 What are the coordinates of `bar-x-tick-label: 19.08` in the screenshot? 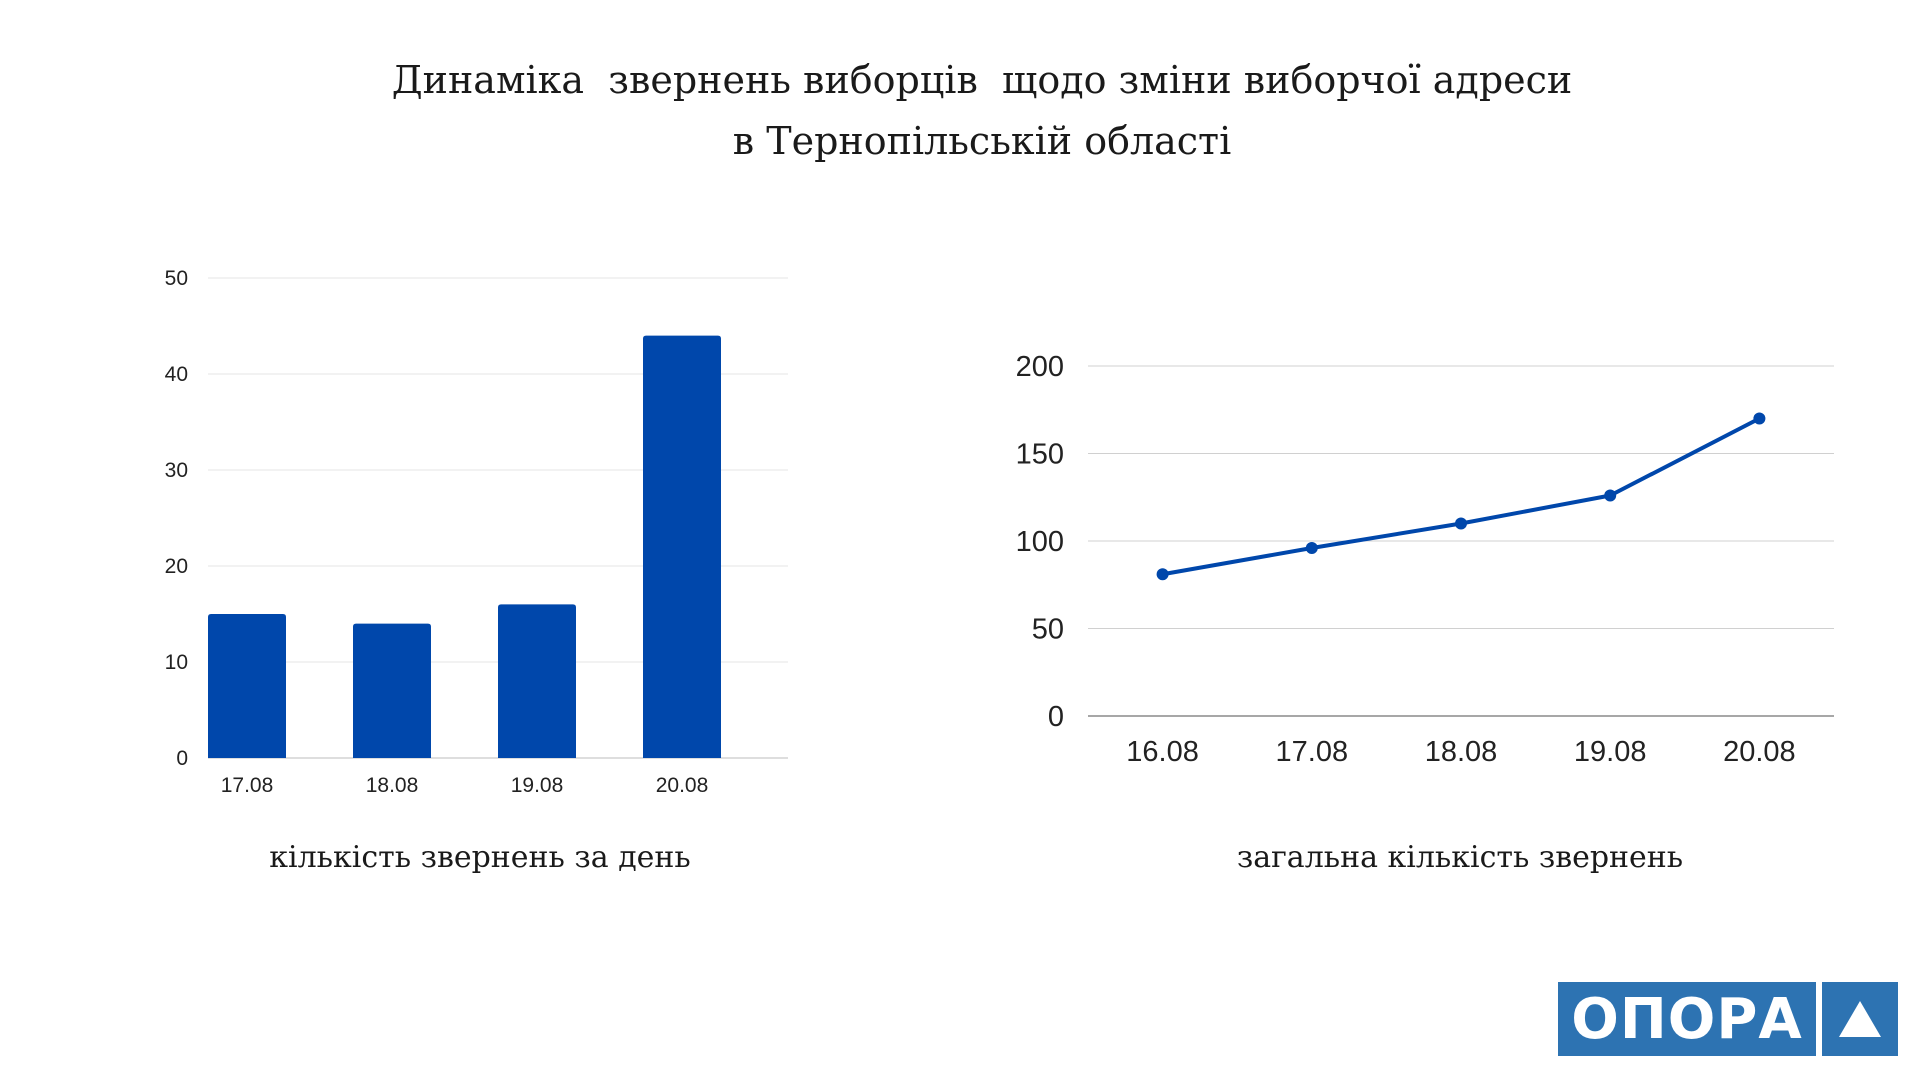 It's located at (537, 785).